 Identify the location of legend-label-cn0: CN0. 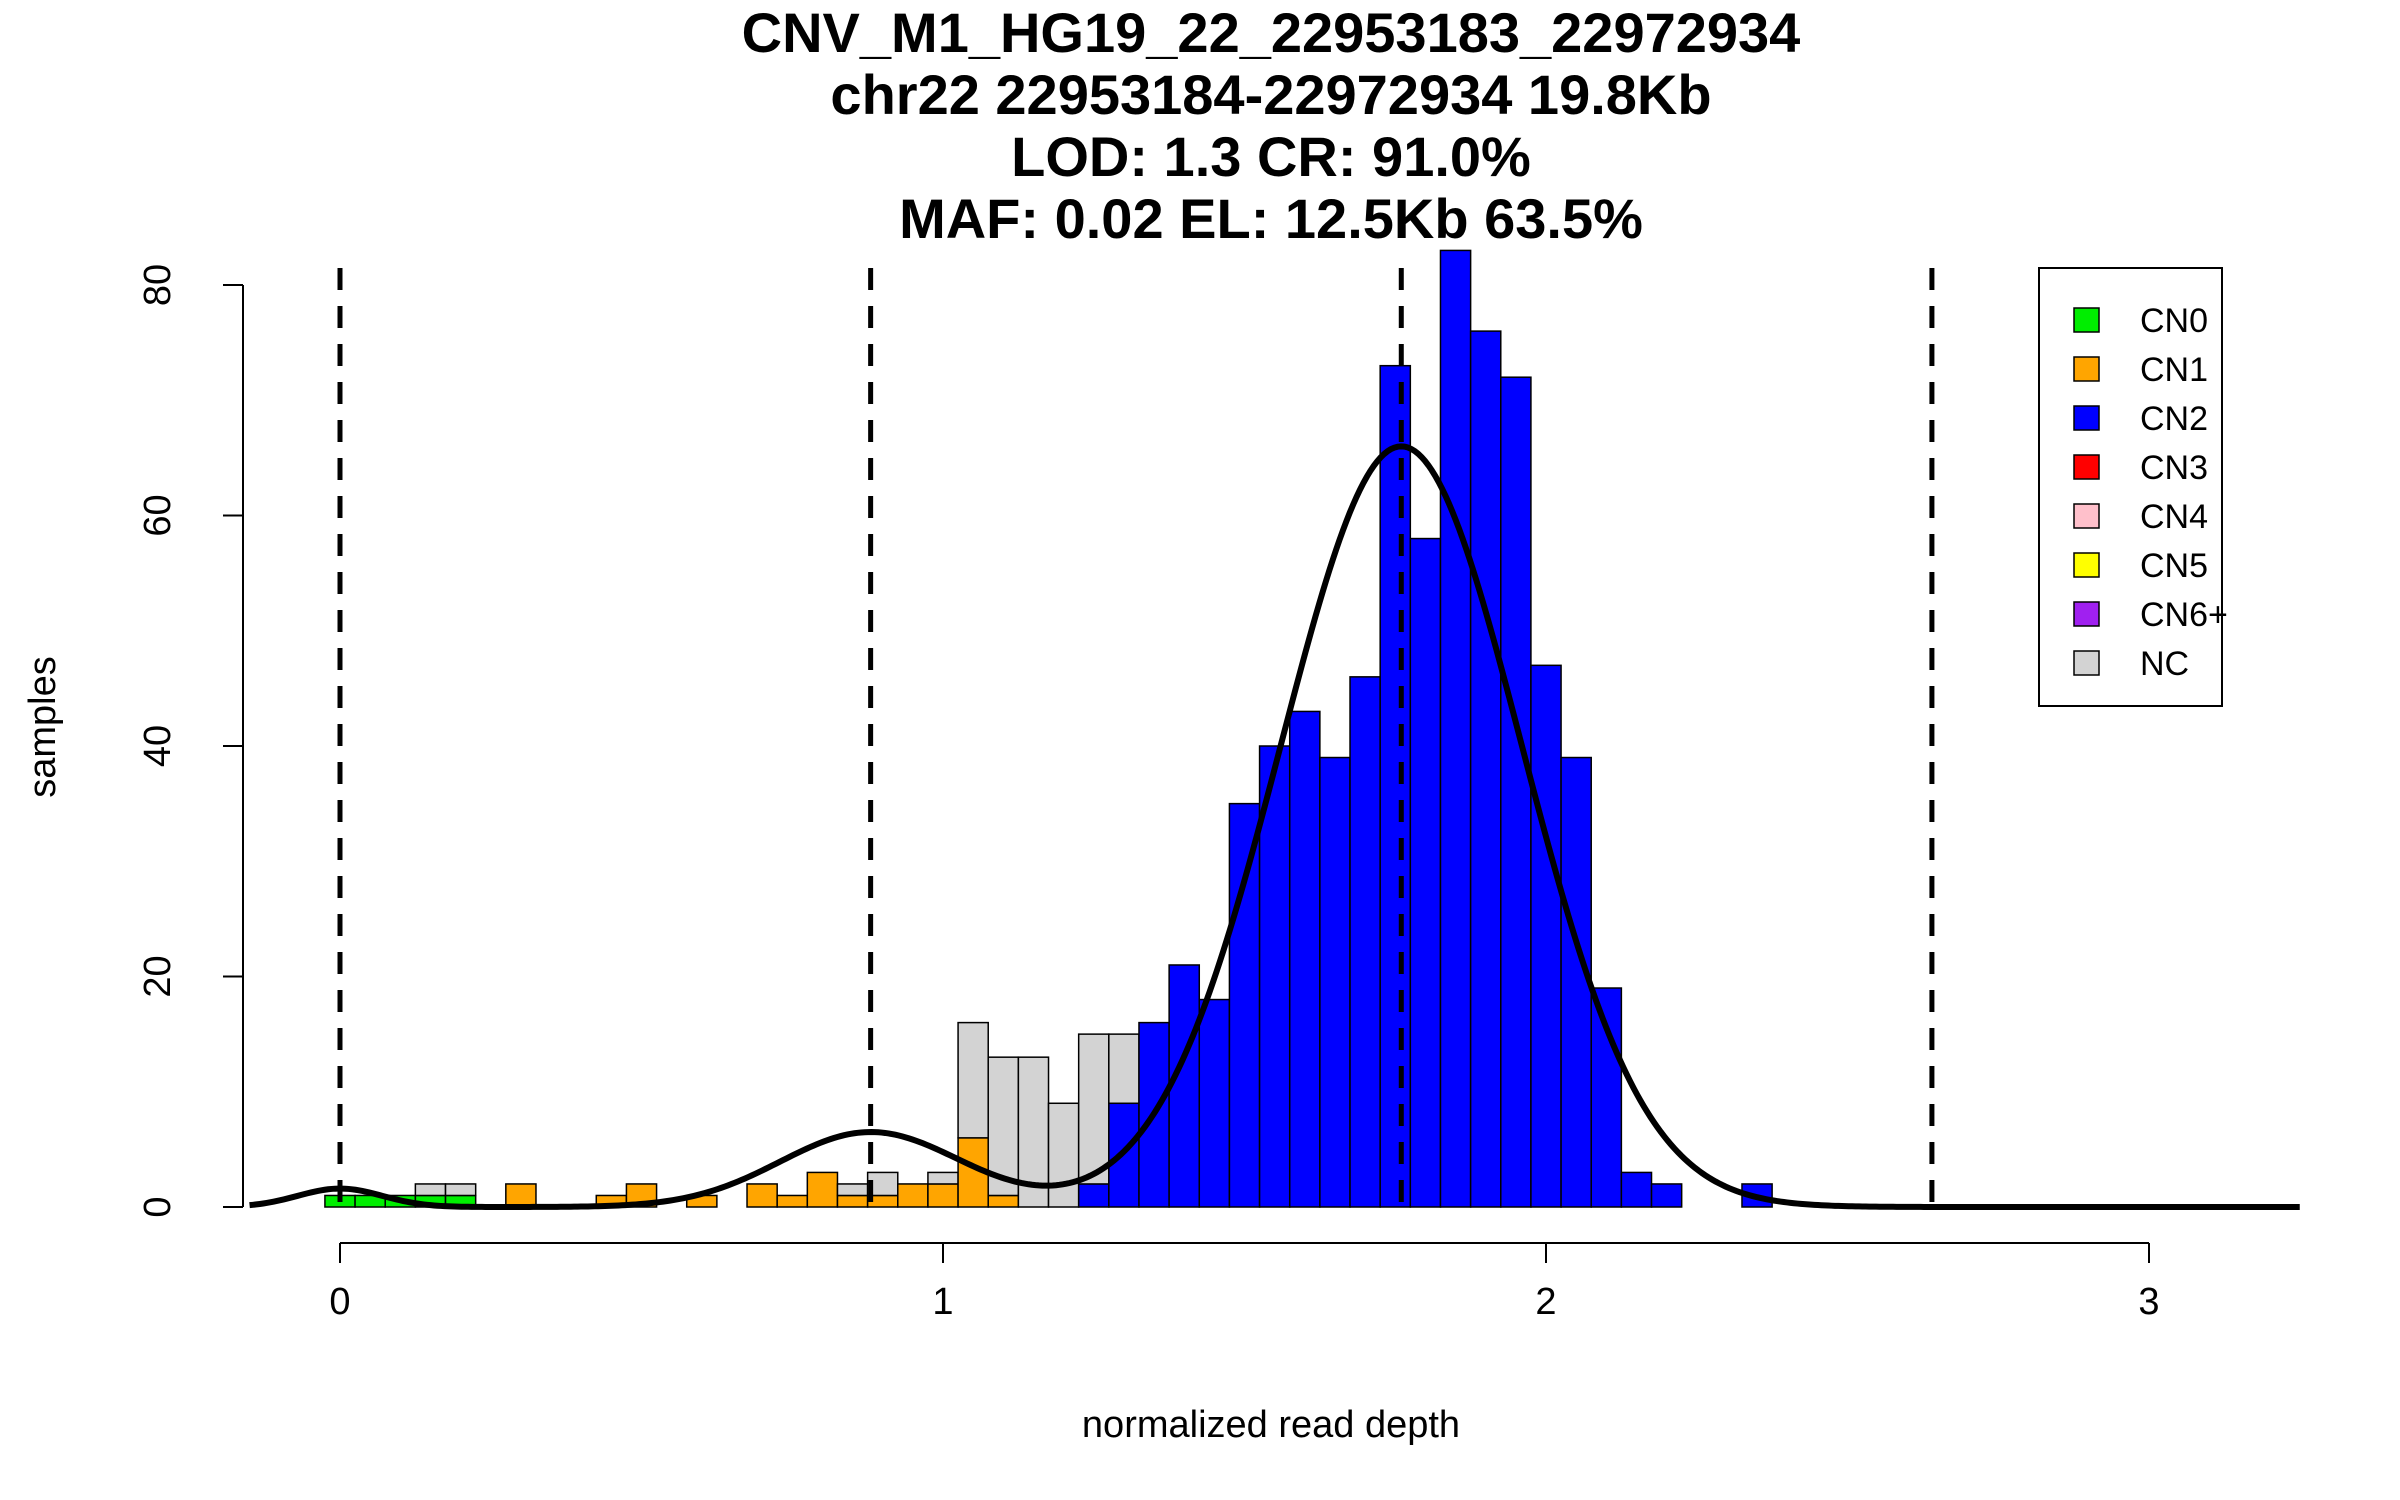
(2174, 321).